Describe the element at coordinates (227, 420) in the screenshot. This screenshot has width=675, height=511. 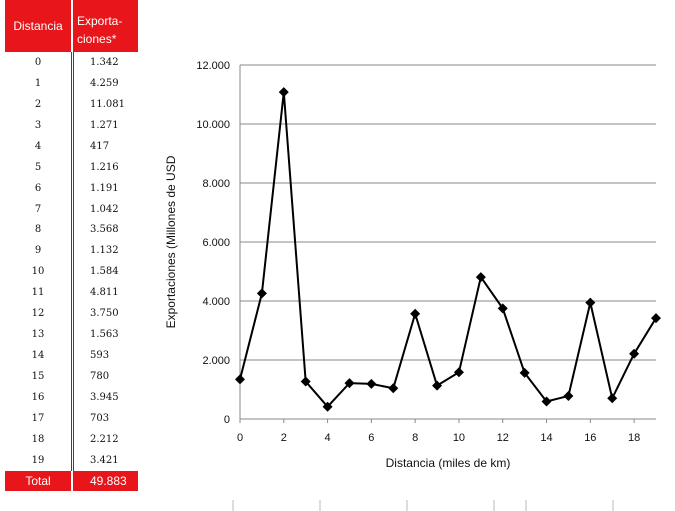
I see `y-tick-label: 0` at that location.